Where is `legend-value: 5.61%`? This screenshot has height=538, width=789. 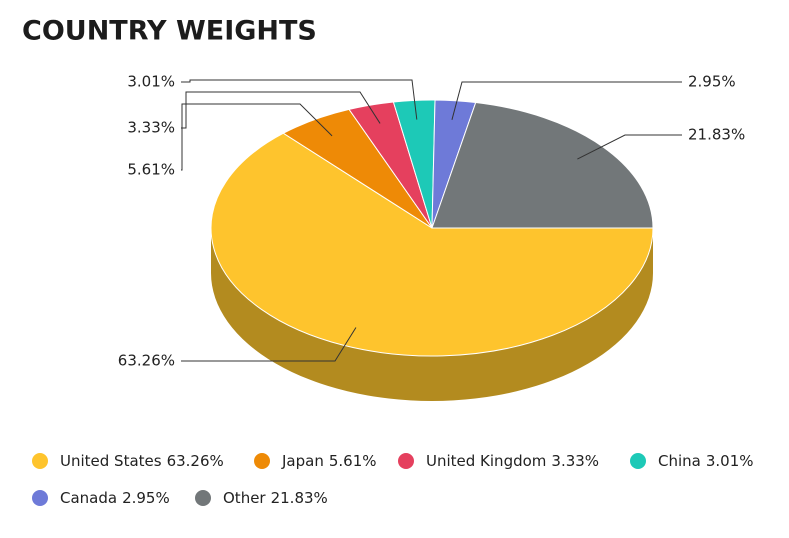 legend-value: 5.61% is located at coordinates (353, 461).